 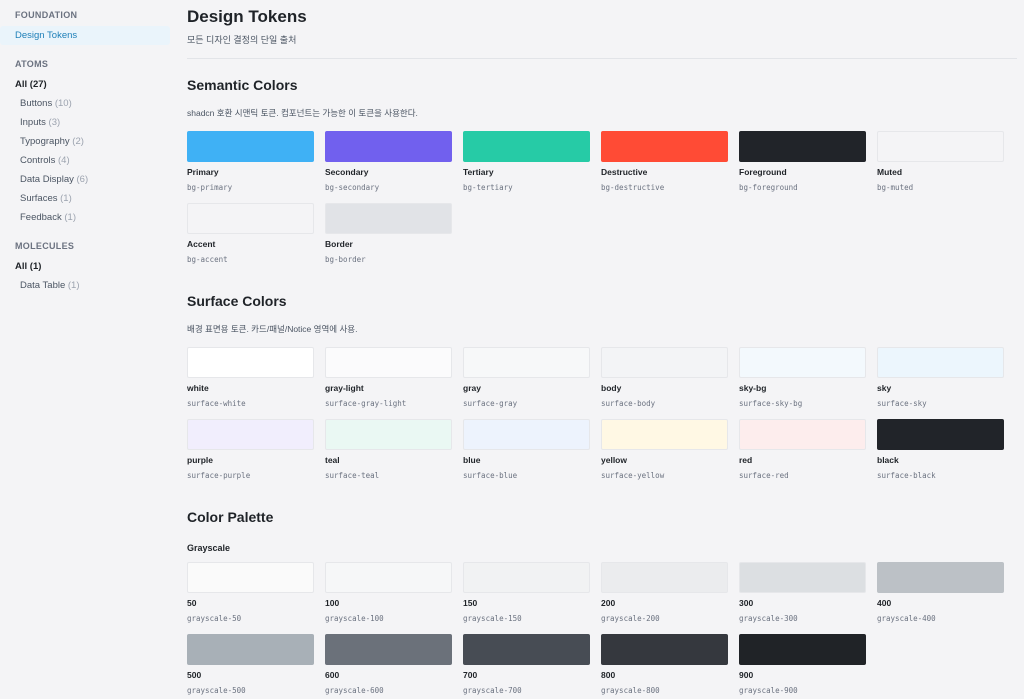 I want to click on color-token-card: yellow surface-yellow, so click(x=664, y=455).